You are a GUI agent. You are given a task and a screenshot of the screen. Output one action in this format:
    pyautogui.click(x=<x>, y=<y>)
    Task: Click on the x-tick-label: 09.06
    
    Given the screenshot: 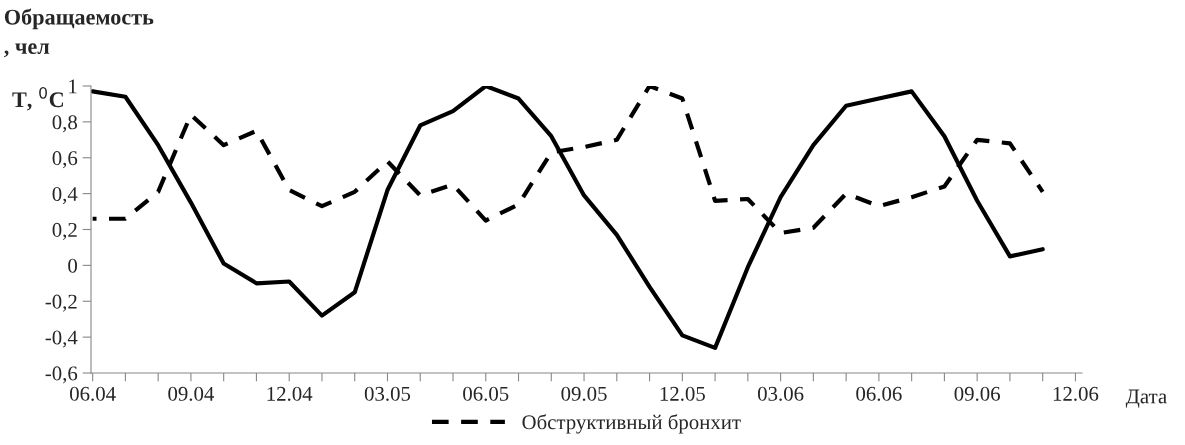 What is the action you would take?
    pyautogui.click(x=977, y=393)
    